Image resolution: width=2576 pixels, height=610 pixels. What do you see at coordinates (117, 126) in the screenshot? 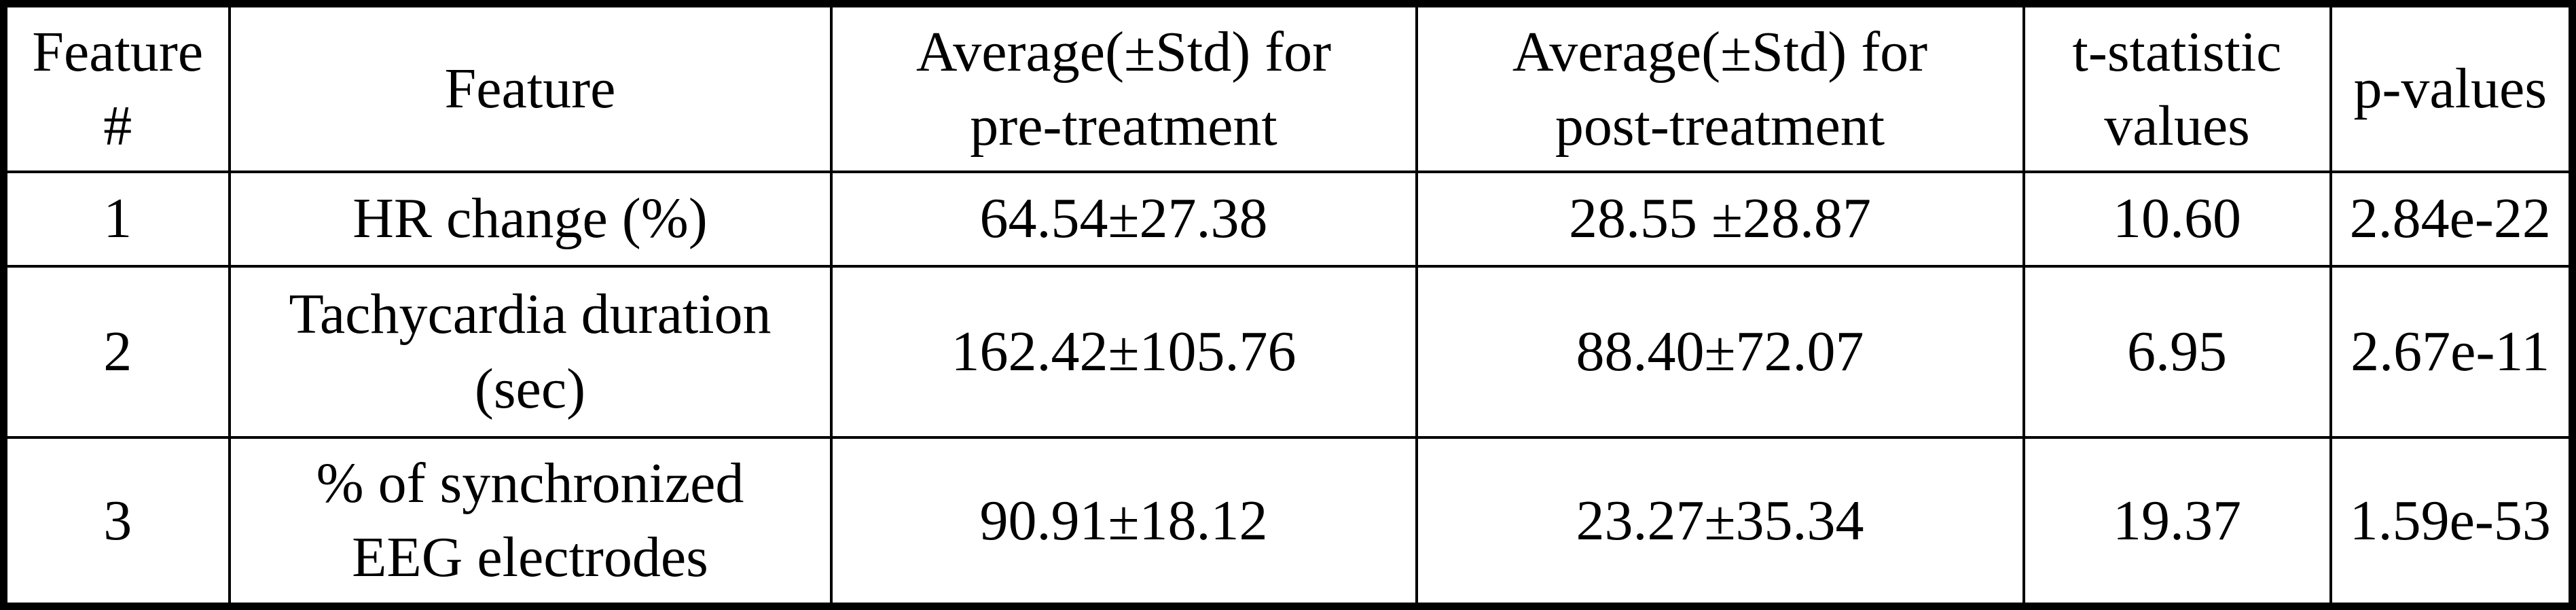
I see `header-line: #` at bounding box center [117, 126].